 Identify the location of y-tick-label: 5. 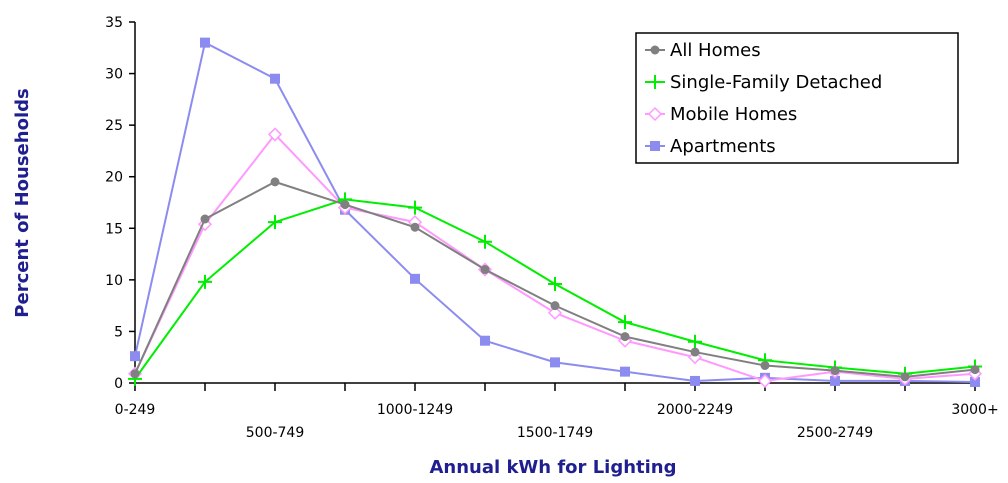
(118, 332).